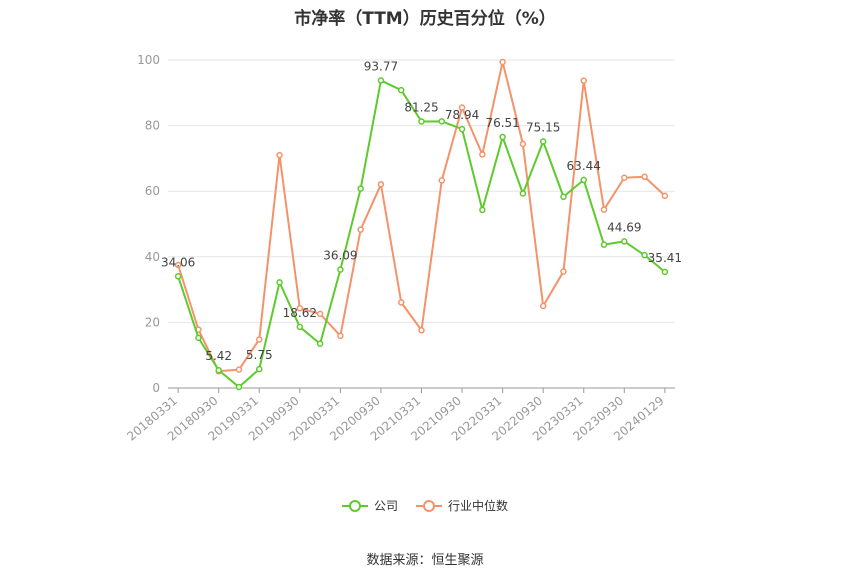 This screenshot has width=850, height=574. What do you see at coordinates (152, 126) in the screenshot?
I see `y-tick-label: 80` at bounding box center [152, 126].